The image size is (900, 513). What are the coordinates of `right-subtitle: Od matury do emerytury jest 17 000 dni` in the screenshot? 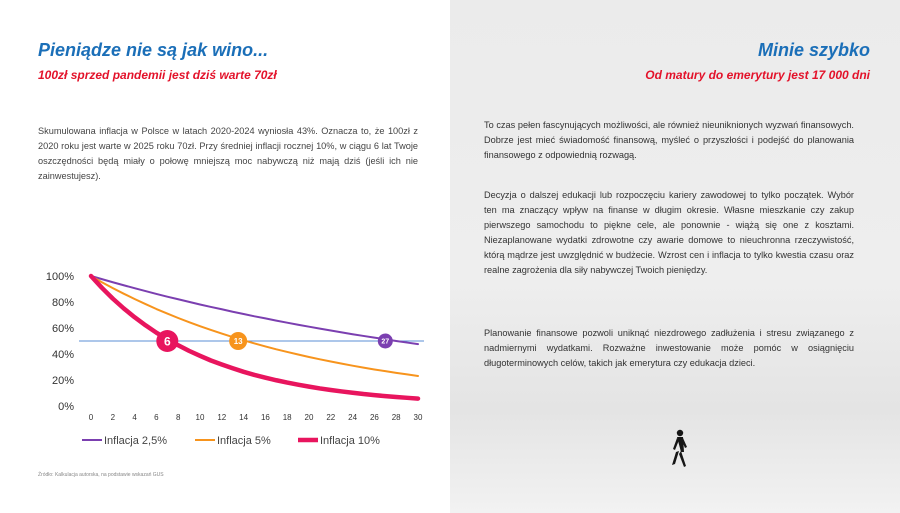 It's located at (757, 75).